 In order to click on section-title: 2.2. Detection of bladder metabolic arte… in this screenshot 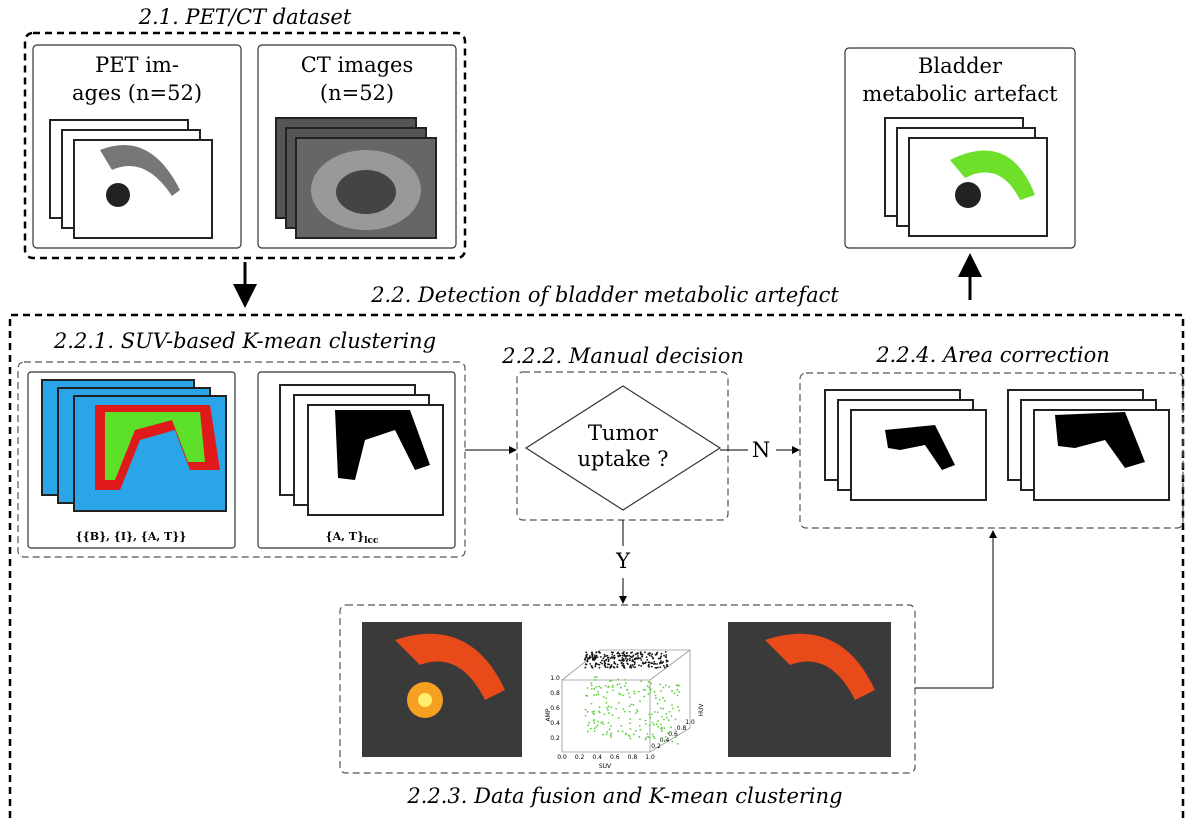, I will do `click(604, 295)`.